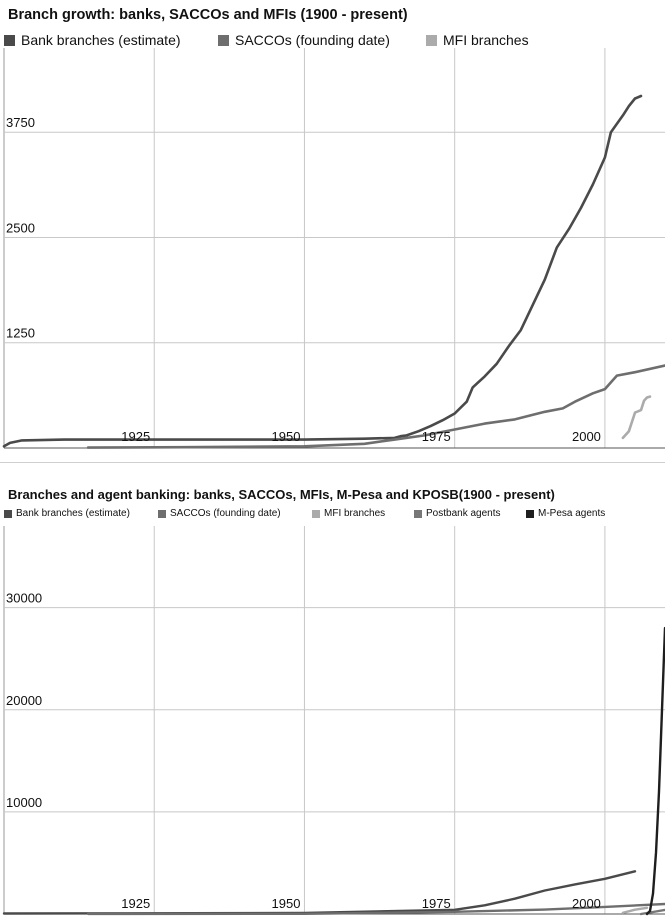 This screenshot has height=916, width=665. Describe the element at coordinates (655, 771) in the screenshot. I see `series-line-m-pesa-agents` at that location.